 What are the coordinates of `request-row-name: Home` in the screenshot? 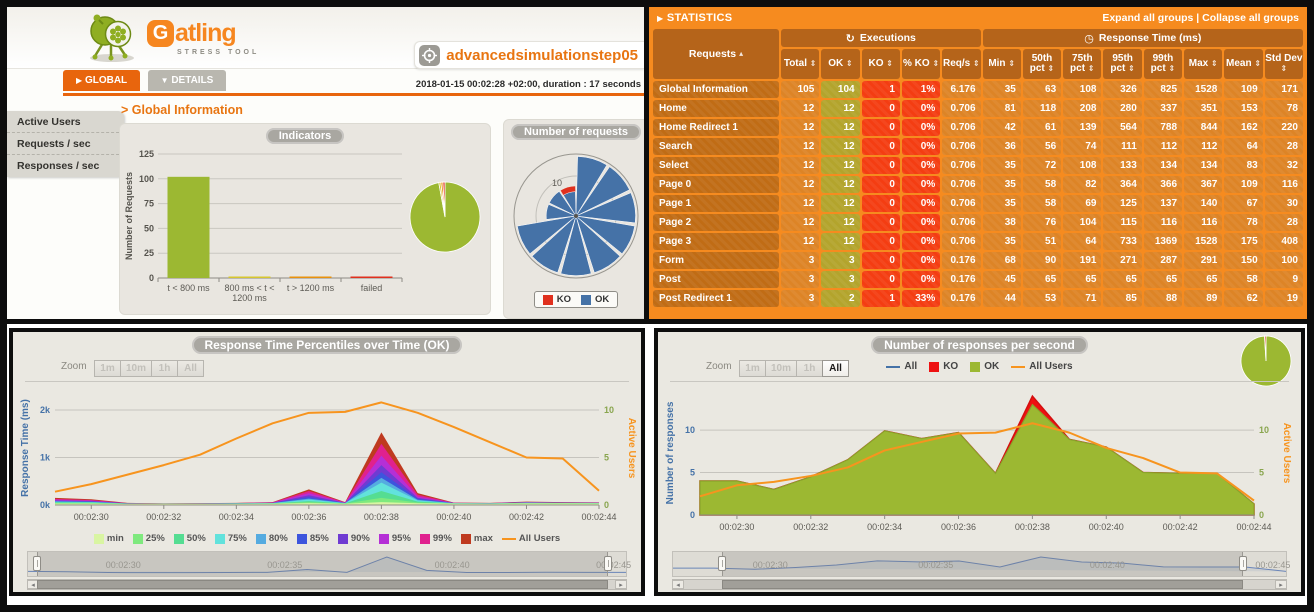 It's located at (716, 108).